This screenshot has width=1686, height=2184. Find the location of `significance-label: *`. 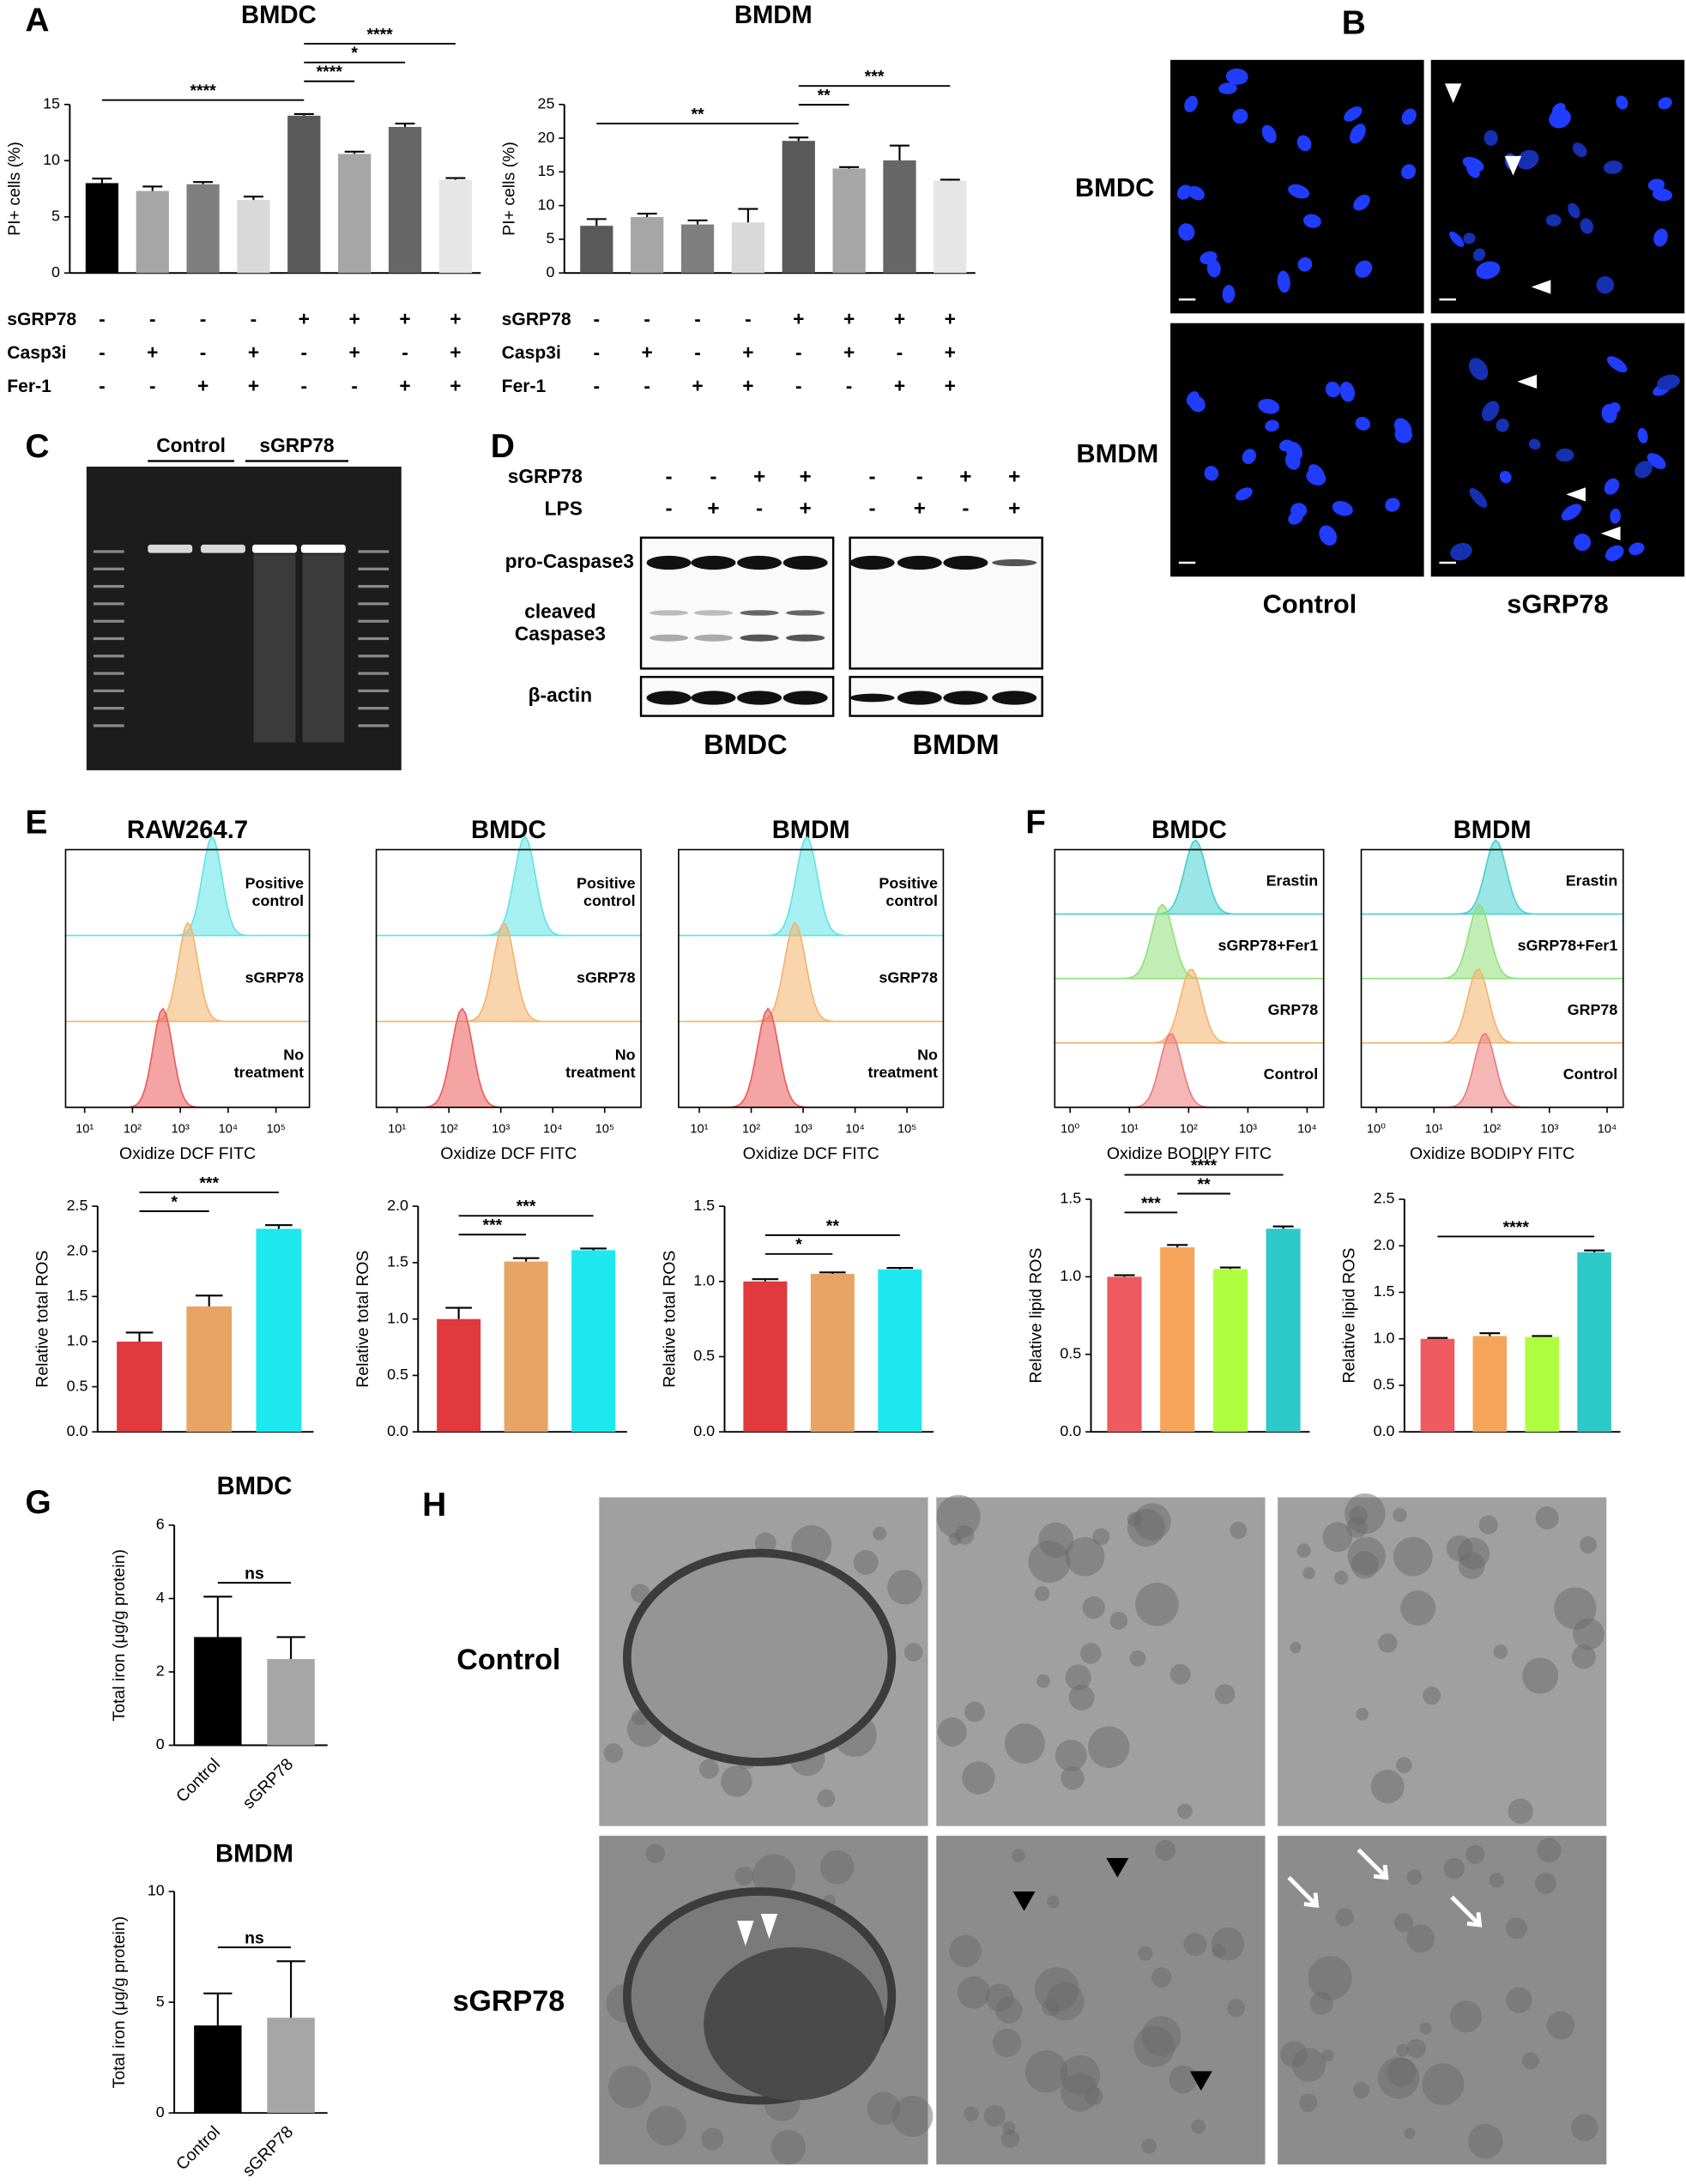

significance-label: * is located at coordinates (354, 54).